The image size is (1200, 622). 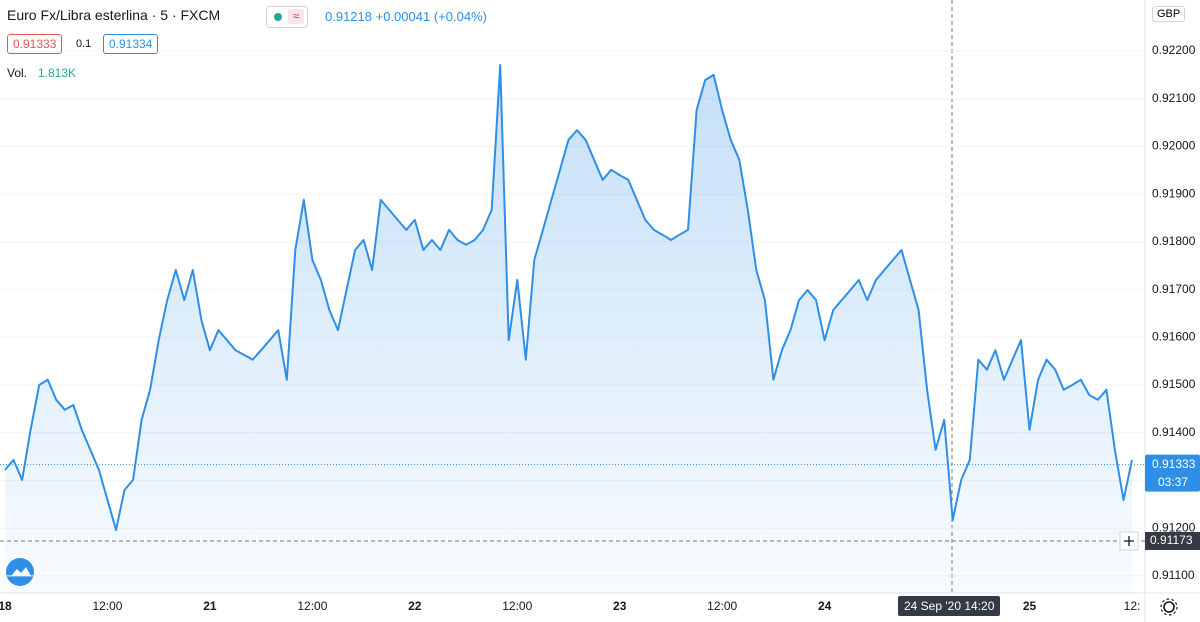 I want to click on last-price-label: 0.91333, so click(x=1174, y=464).